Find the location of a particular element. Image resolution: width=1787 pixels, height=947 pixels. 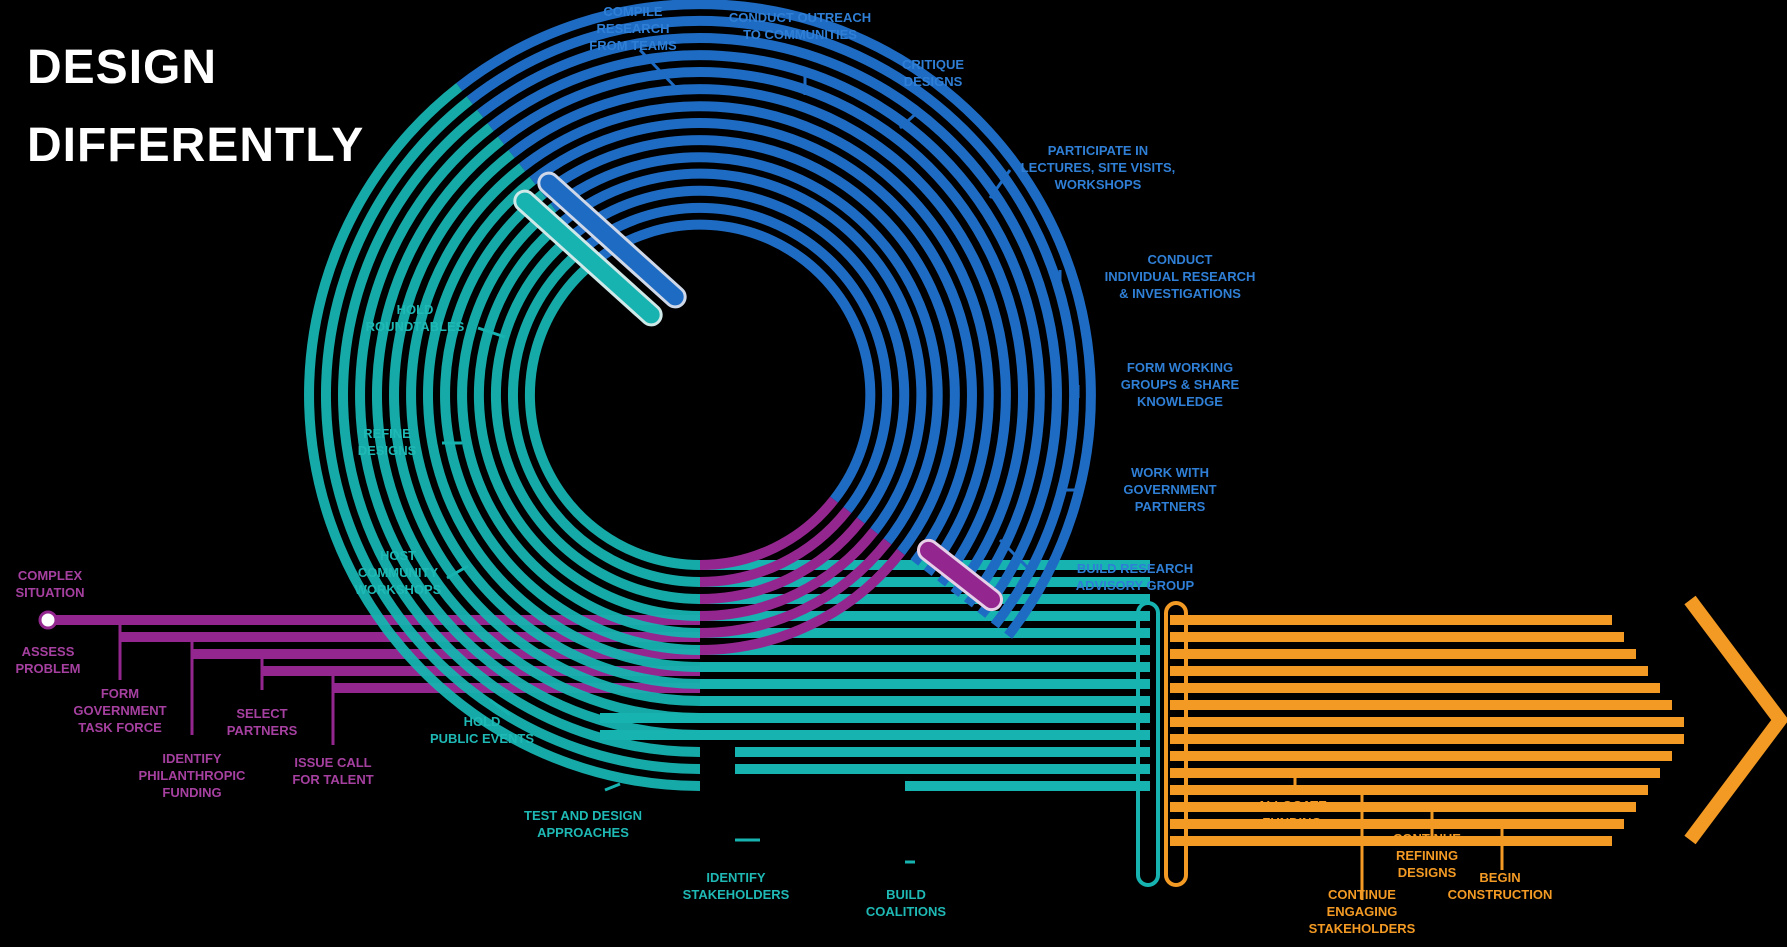

magenta-pill-marker is located at coordinates (960, 575).